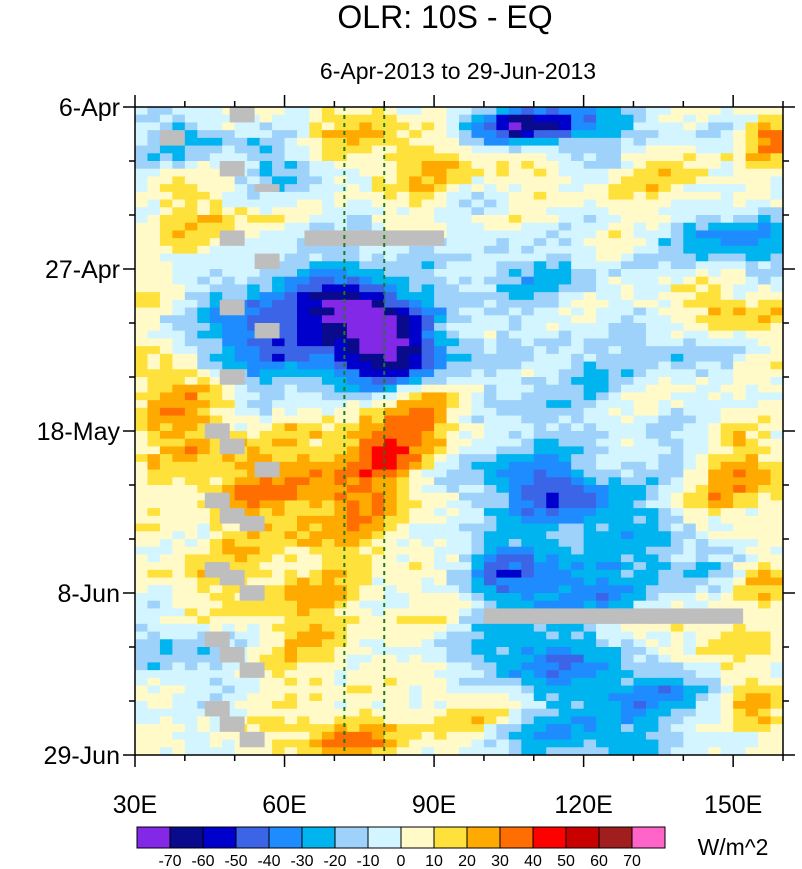 This screenshot has width=802, height=869. What do you see at coordinates (235, 861) in the screenshot?
I see `colorbar-tick-label: -50` at bounding box center [235, 861].